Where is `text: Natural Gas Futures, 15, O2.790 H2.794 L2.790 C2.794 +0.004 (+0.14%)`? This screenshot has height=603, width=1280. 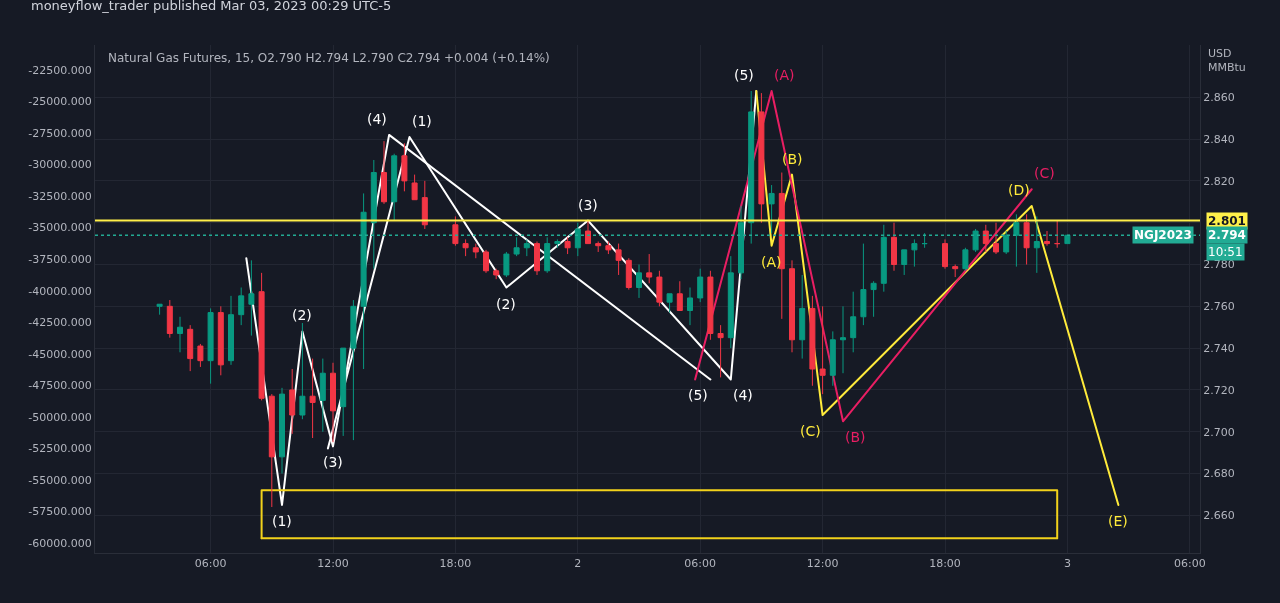
text: Natural Gas Futures, 15, O2.790 H2.794 L2.790 C2.794 +0.004 (+0.14%) is located at coordinates (329, 58).